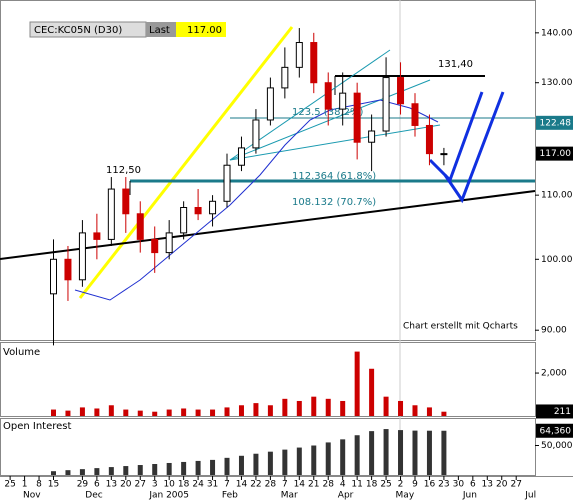 The image size is (573, 501). Describe the element at coordinates (502, 485) in the screenshot. I see `x-tick-label: 20` at that location.